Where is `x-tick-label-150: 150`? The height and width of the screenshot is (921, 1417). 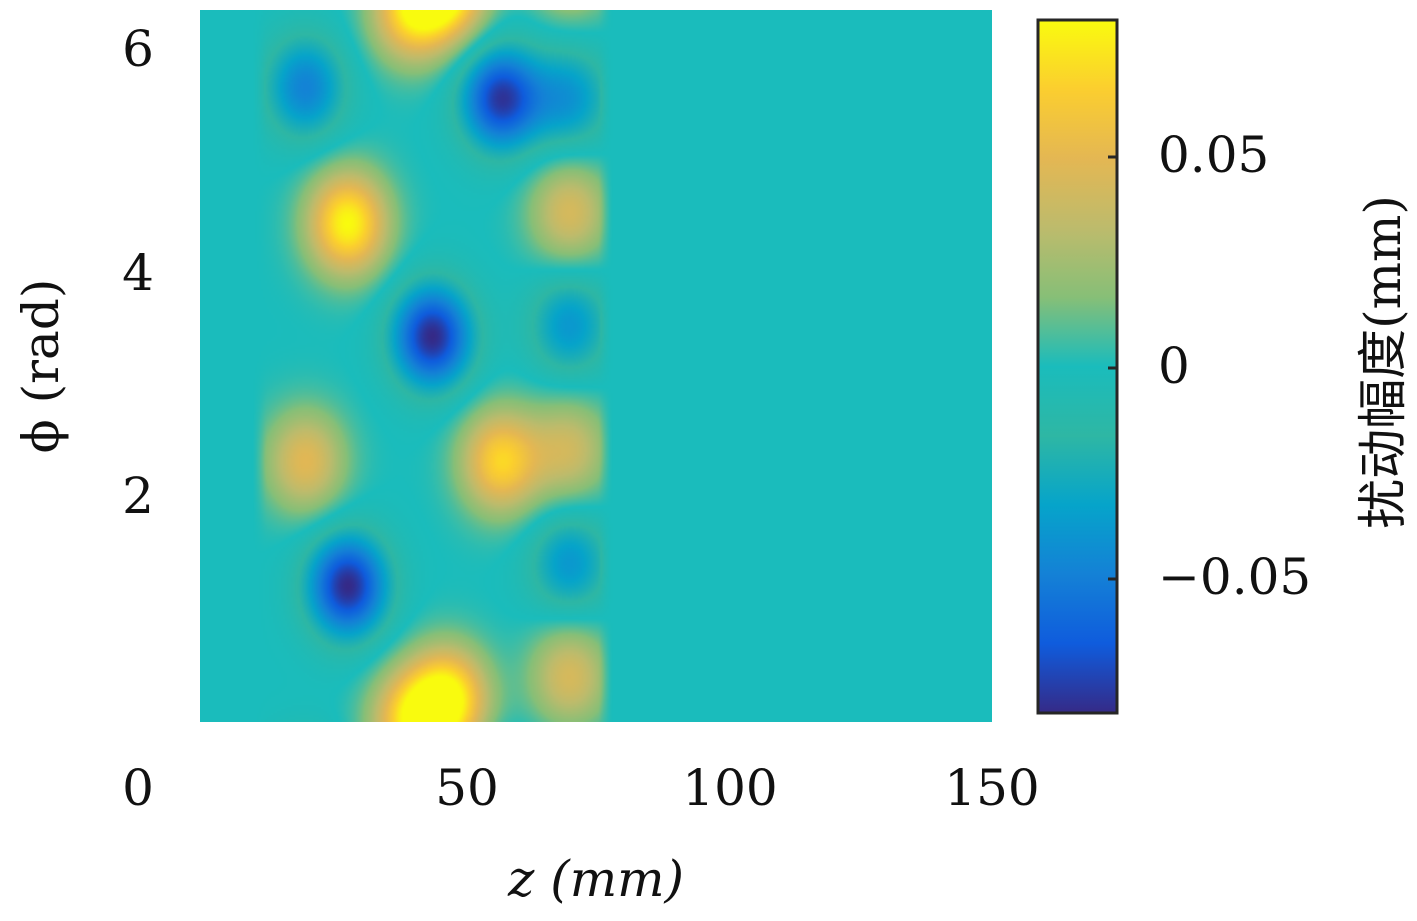
x-tick-label-150: 150 is located at coordinates (991, 788).